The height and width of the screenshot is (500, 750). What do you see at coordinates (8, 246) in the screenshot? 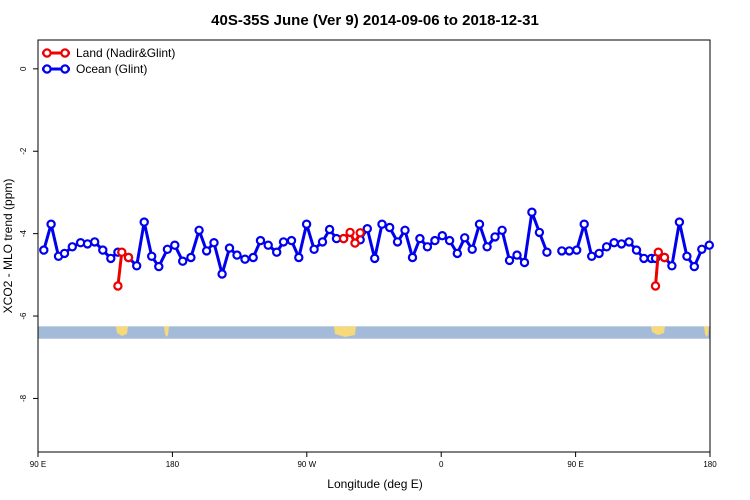
I see `y-axis-label: XCO2 - MLO trend (ppm)` at bounding box center [8, 246].